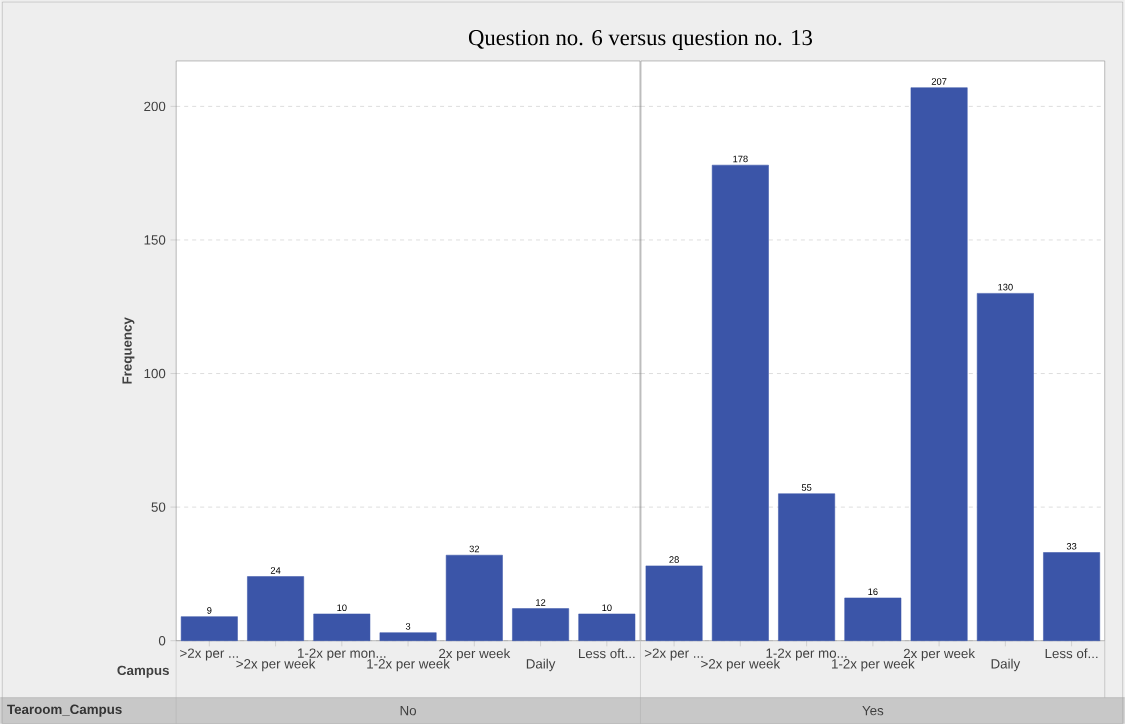  What do you see at coordinates (143, 671) in the screenshot?
I see `x-axis-title: Campus` at bounding box center [143, 671].